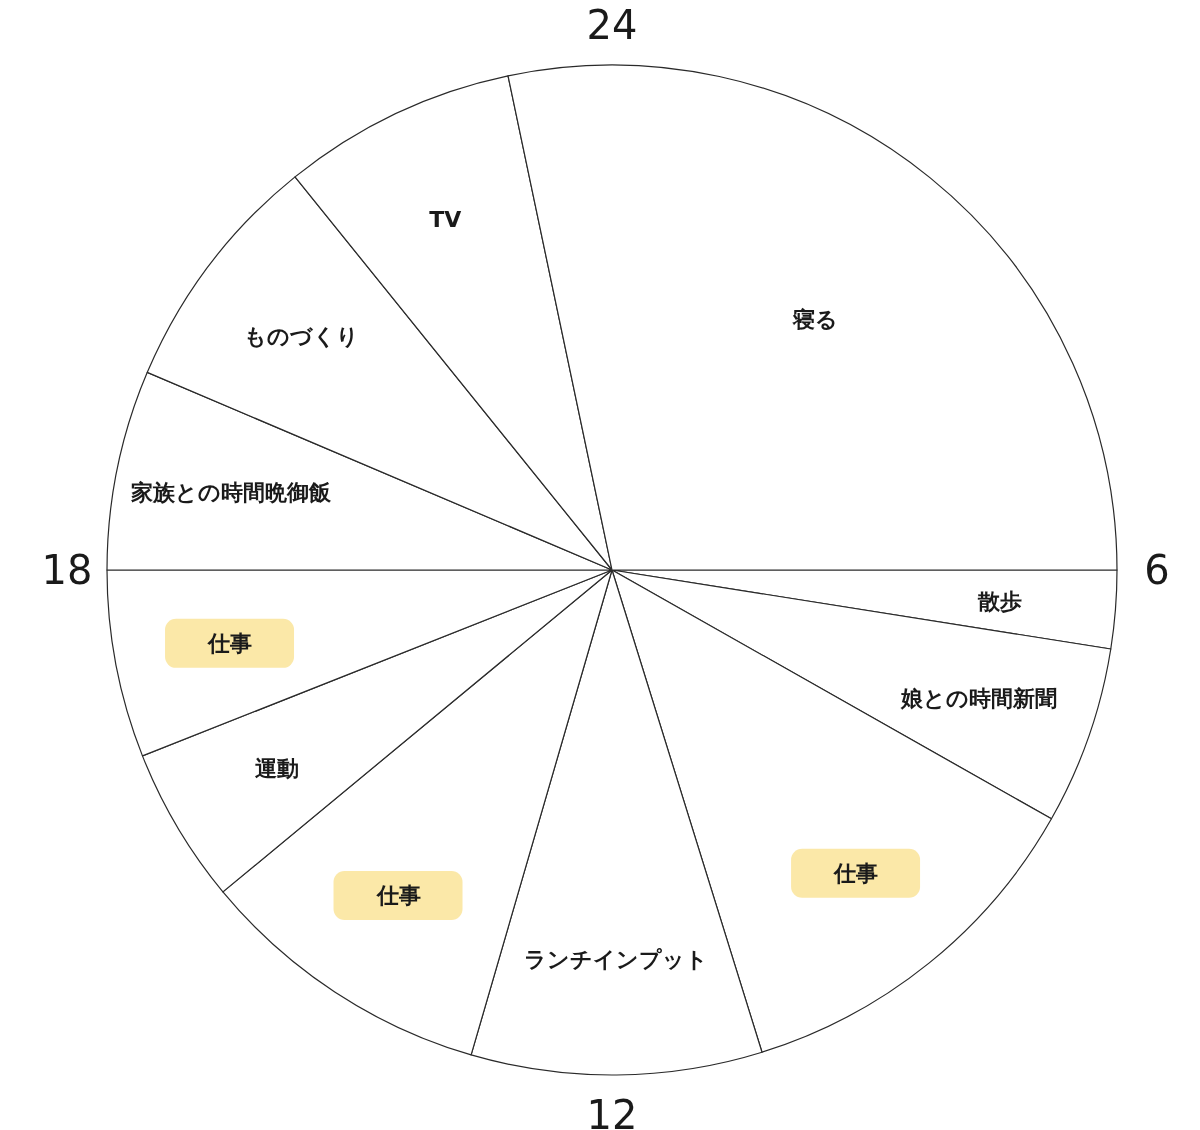  I want to click on annotation: 6, so click(1157, 570).